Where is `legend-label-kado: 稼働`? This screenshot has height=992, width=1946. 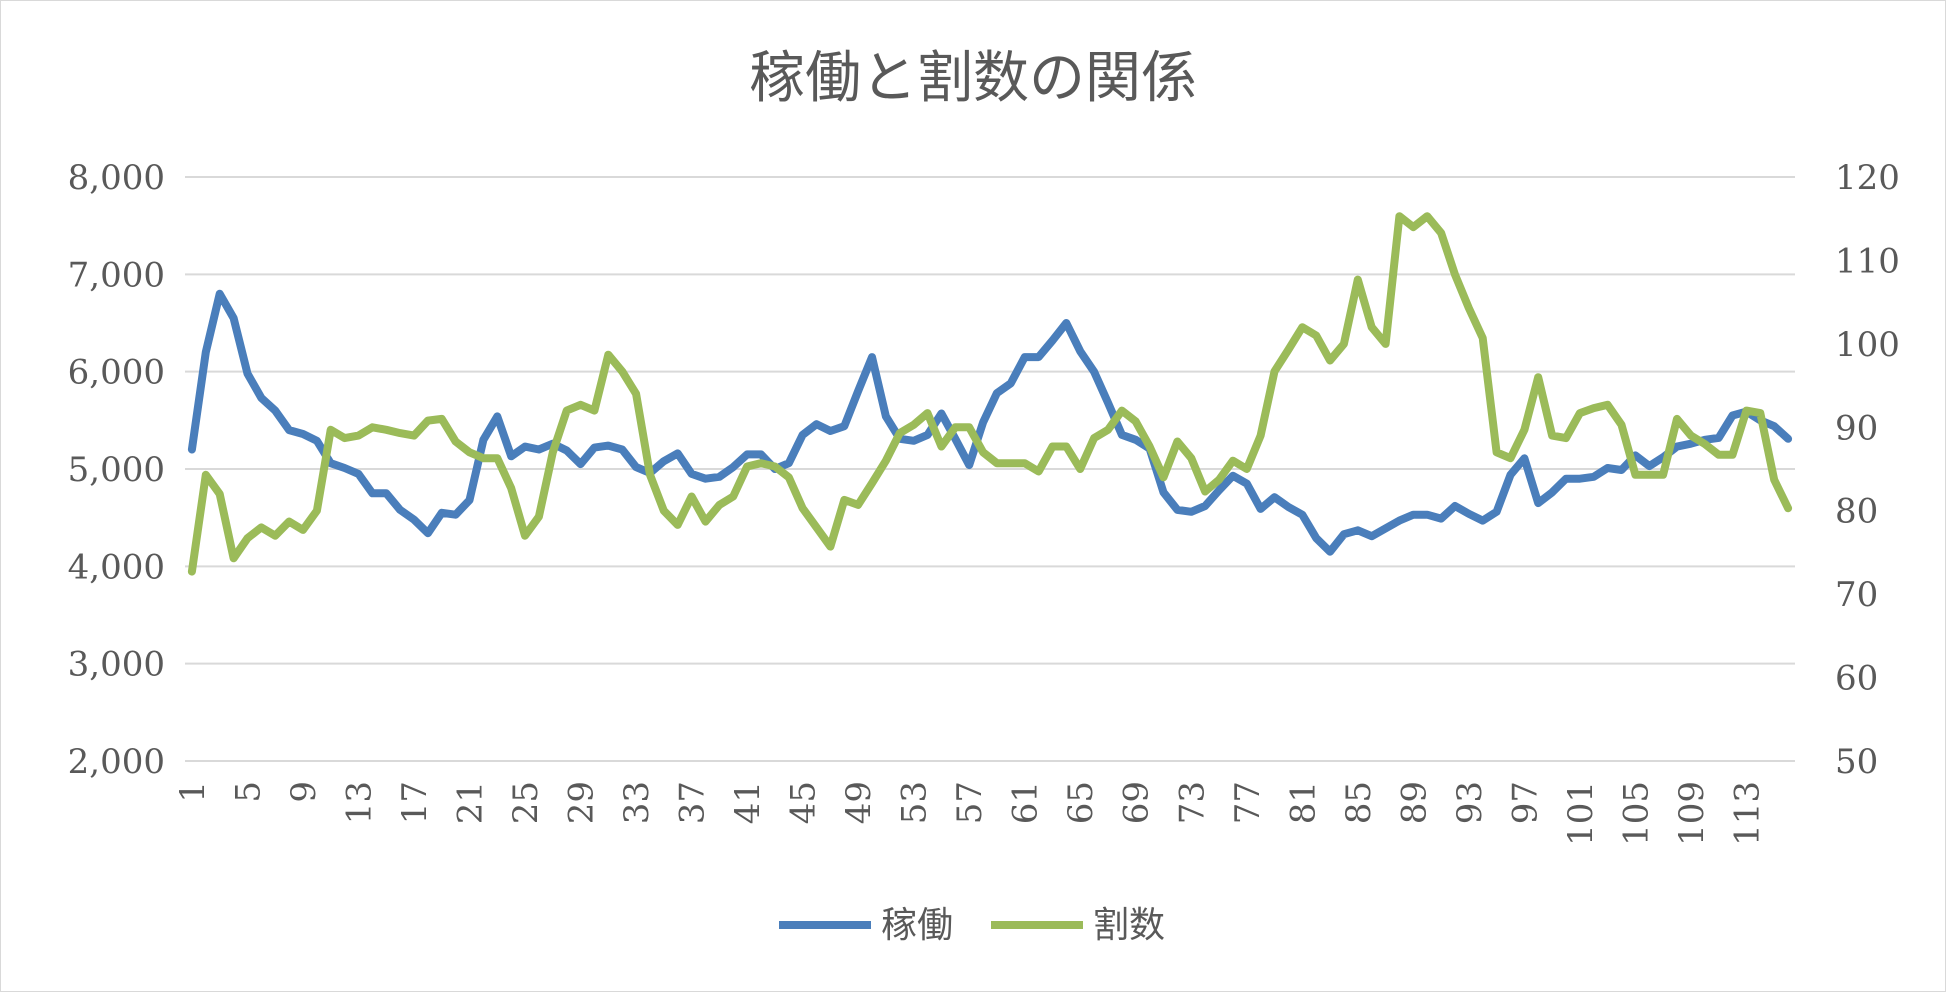
legend-label-kado: 稼働 is located at coordinates (917, 925).